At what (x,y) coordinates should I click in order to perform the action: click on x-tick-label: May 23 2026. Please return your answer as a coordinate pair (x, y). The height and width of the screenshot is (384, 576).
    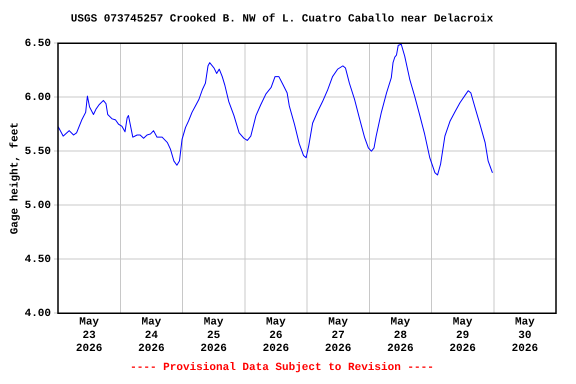
    Looking at the image, I should click on (89, 335).